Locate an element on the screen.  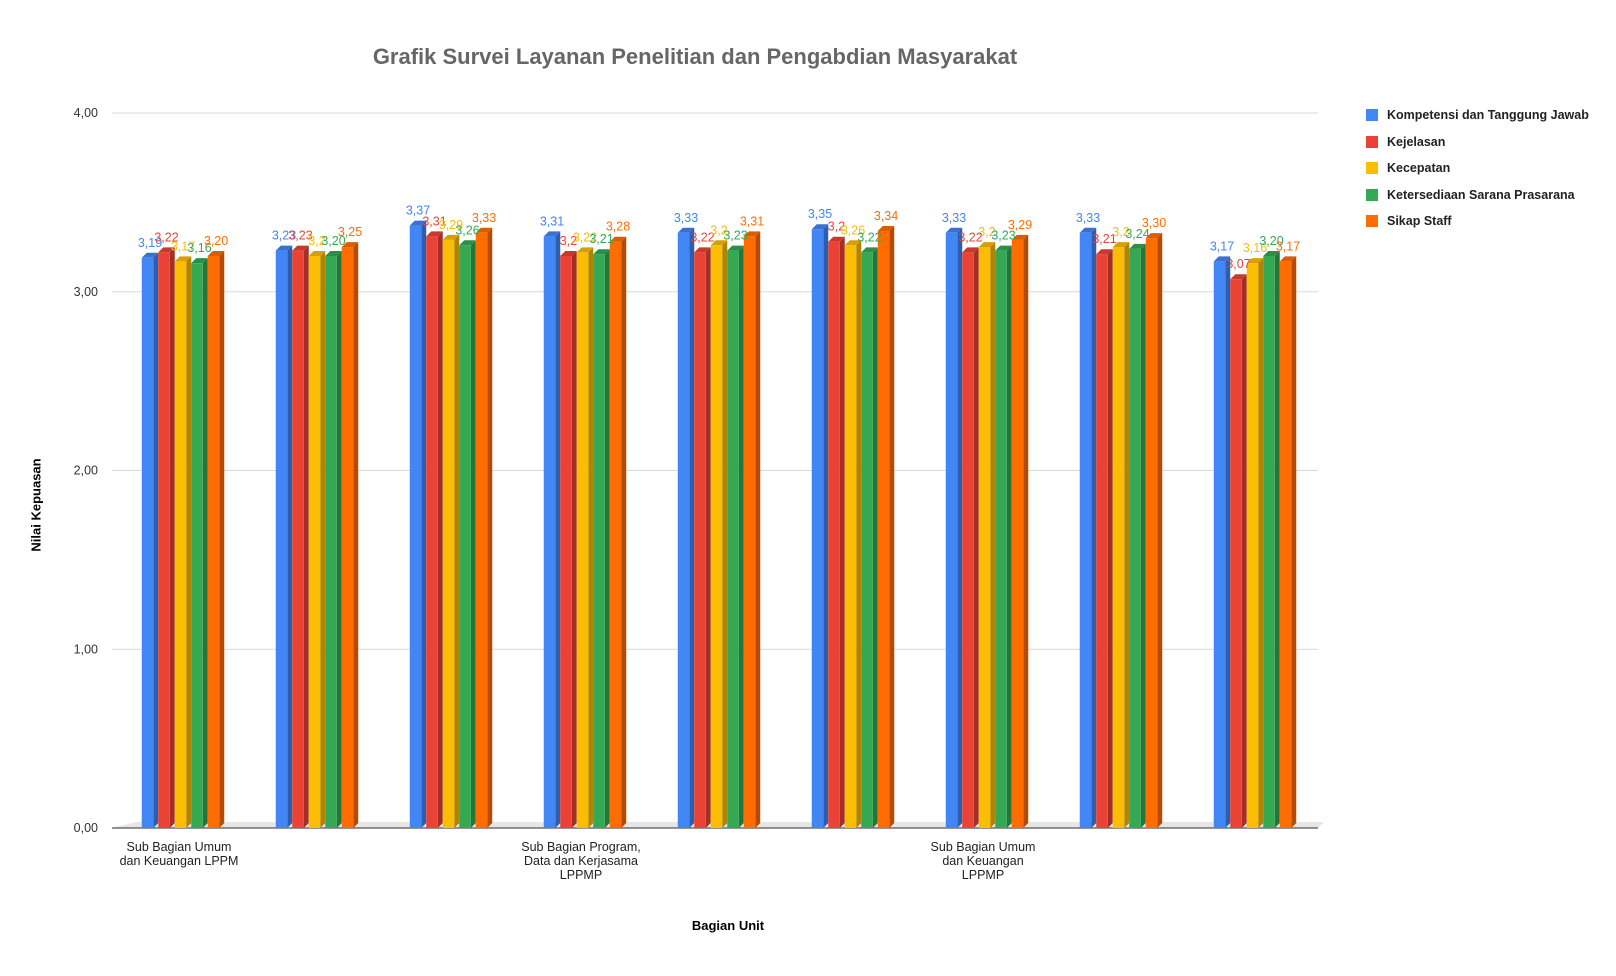
y-tick-label: 0,00 is located at coordinates (86, 828).